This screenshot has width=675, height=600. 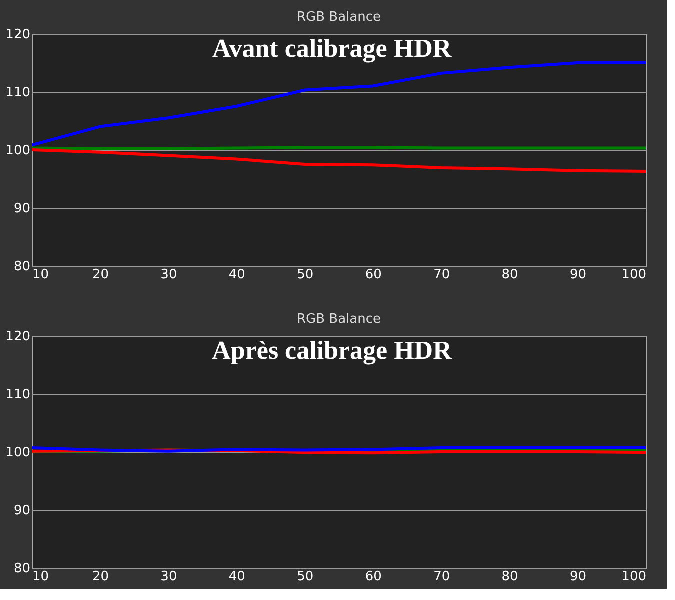 What do you see at coordinates (332, 48) in the screenshot?
I see `annotation: Avant calibrage HDR` at bounding box center [332, 48].